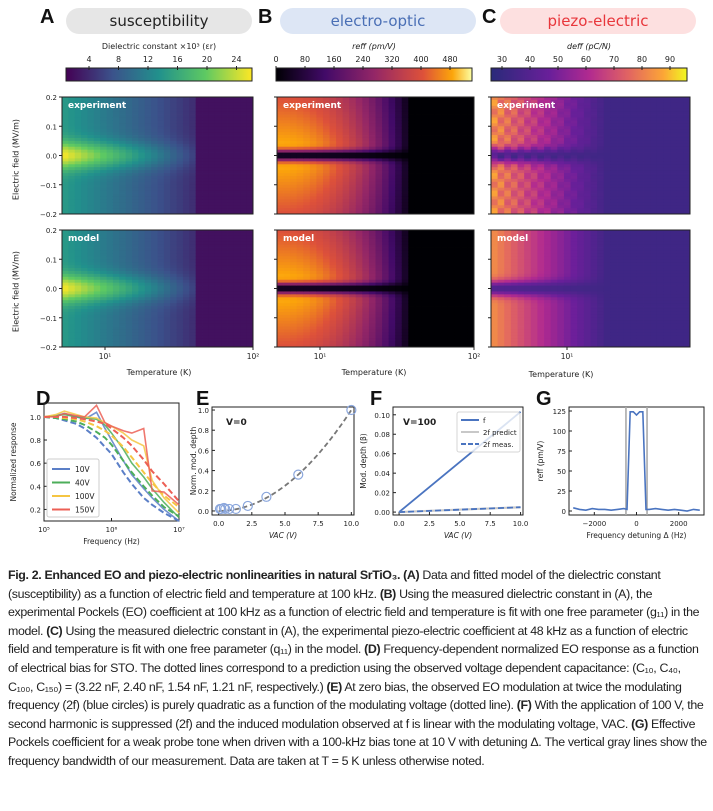 The height and width of the screenshot is (811, 713). I want to click on legend: f 2f predict 2f meas., so click(488, 432).